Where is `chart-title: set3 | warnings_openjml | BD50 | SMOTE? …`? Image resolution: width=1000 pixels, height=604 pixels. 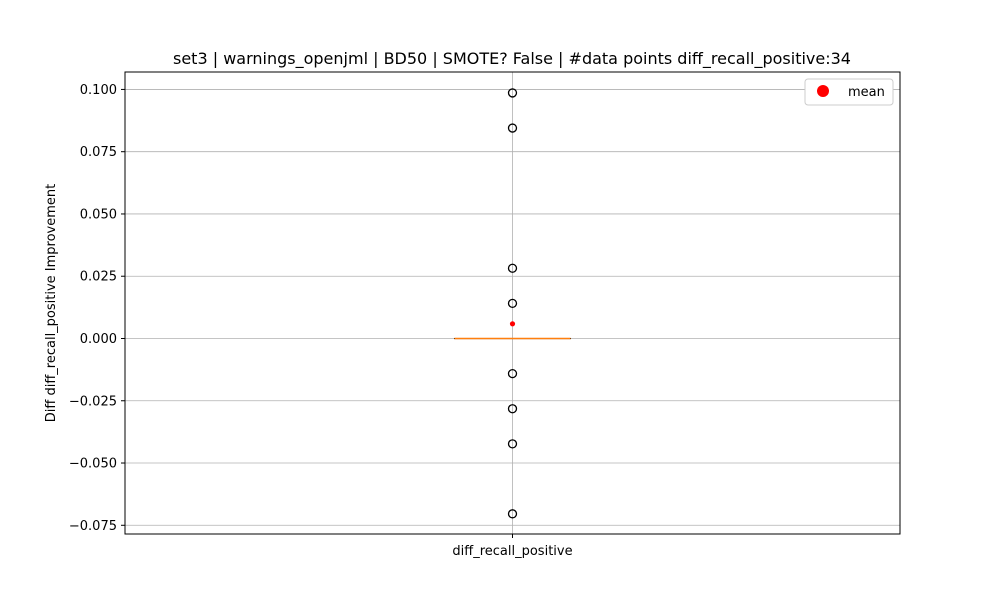
chart-title: set3 | warnings_openjml | BD50 | SMOTE? … is located at coordinates (512, 59).